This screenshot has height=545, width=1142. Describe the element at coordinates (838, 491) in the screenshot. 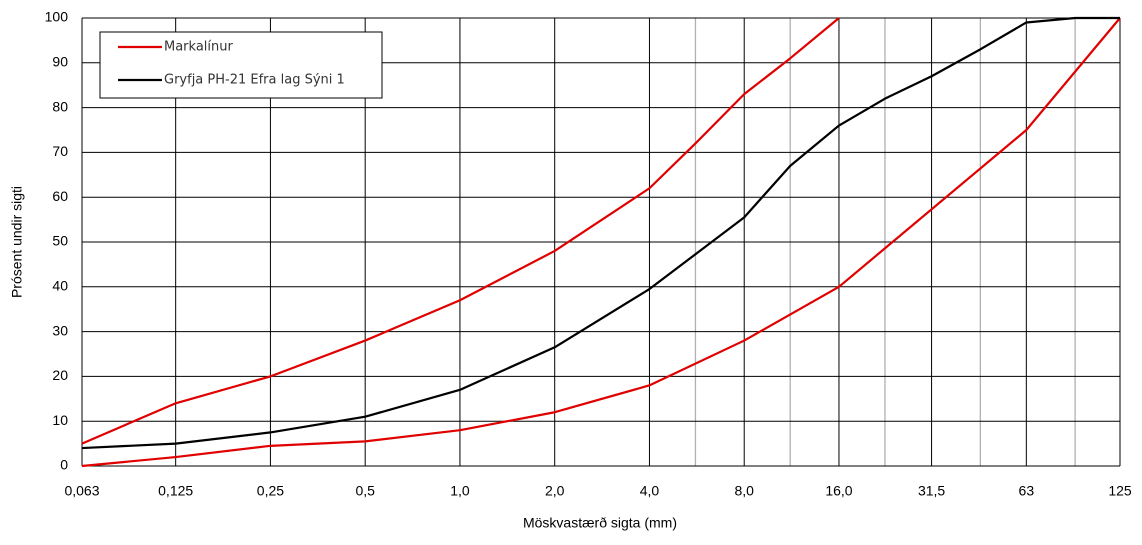

I see `x-tick-label: 16,0` at that location.